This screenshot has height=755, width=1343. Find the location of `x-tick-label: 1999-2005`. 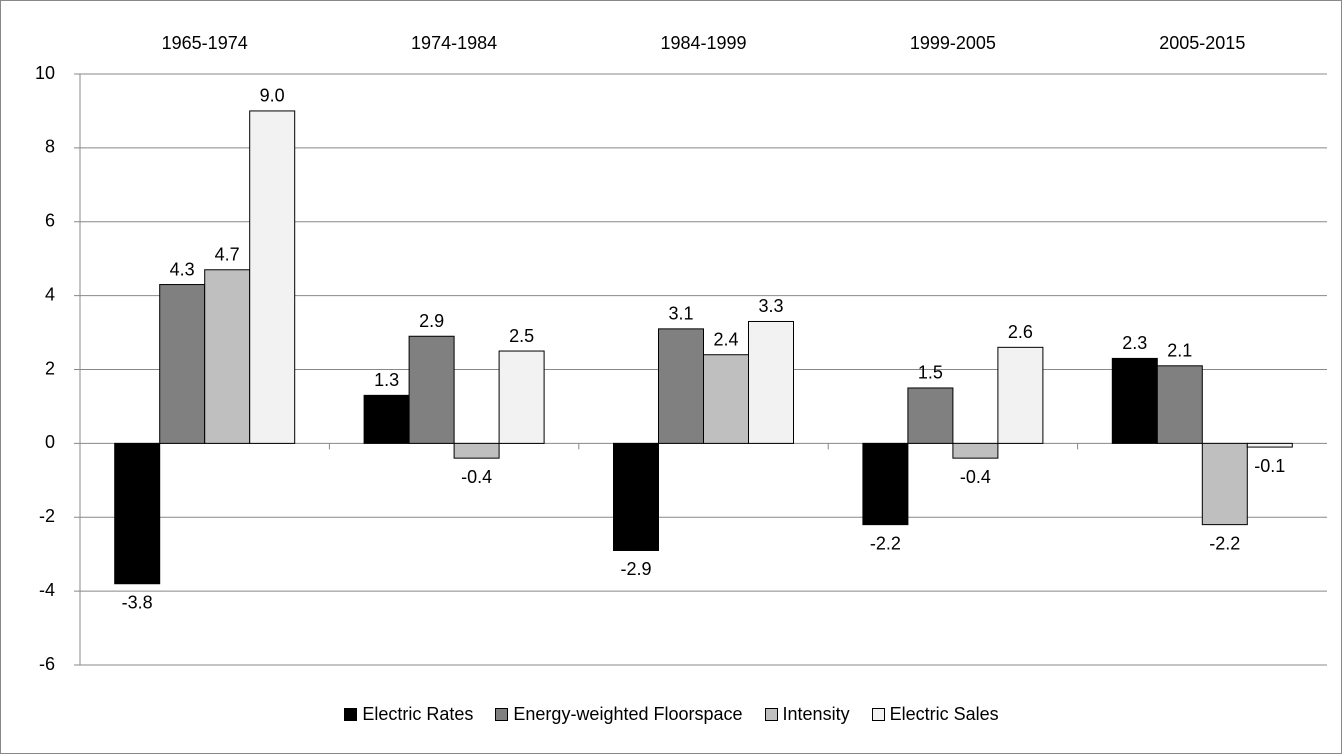

x-tick-label: 1999-2005 is located at coordinates (953, 43).